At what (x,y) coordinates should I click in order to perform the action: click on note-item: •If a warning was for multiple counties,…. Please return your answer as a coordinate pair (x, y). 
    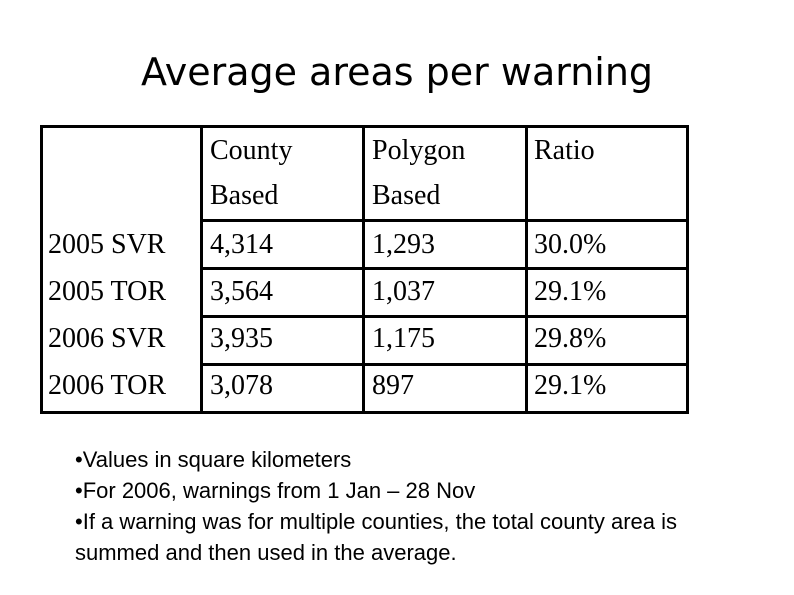
    Looking at the image, I should click on (376, 537).